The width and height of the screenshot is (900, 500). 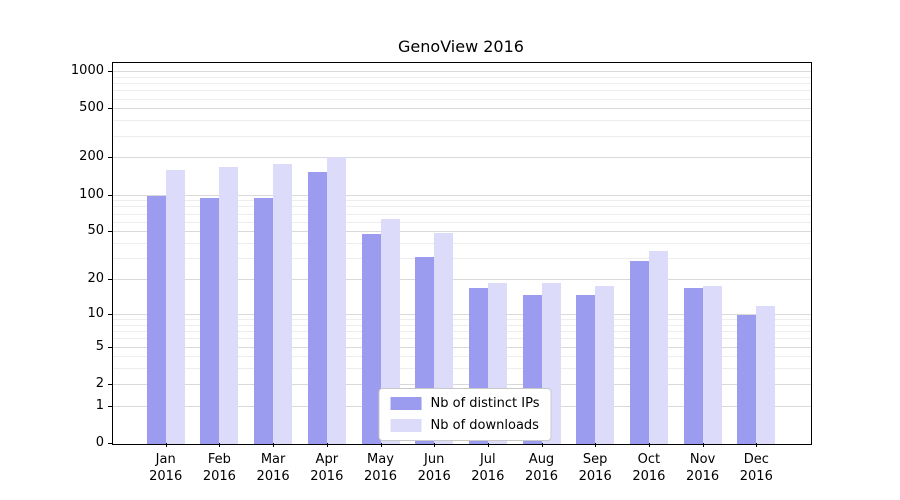 What do you see at coordinates (703, 468) in the screenshot?
I see `x-tick-label-nov: Nov 2016` at bounding box center [703, 468].